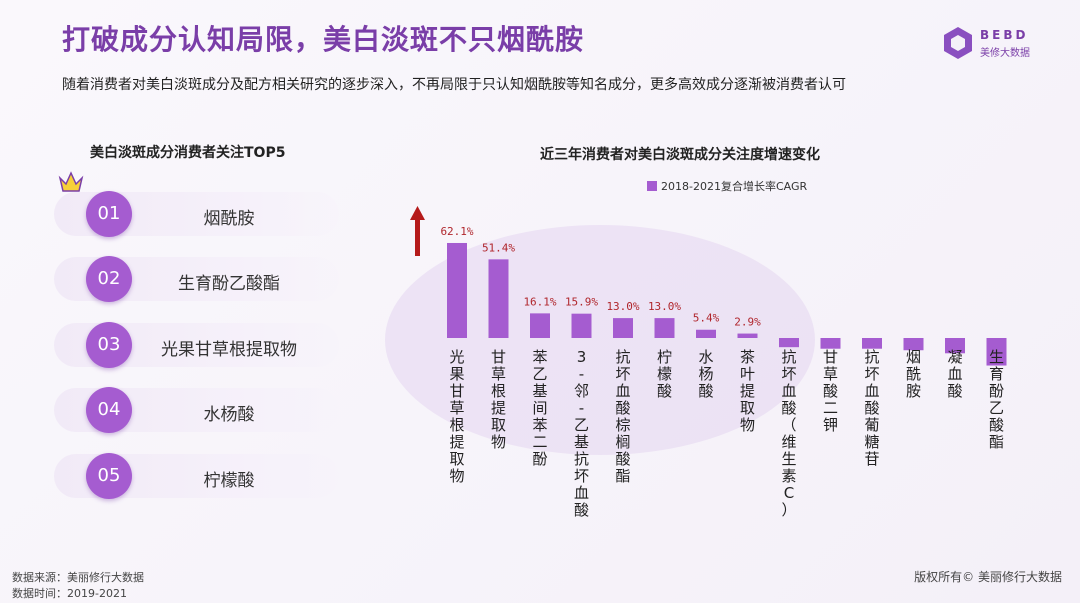  Describe the element at coordinates (622, 416) in the screenshot. I see `category-label: 抗坏血酸棕榈酸酯` at that location.